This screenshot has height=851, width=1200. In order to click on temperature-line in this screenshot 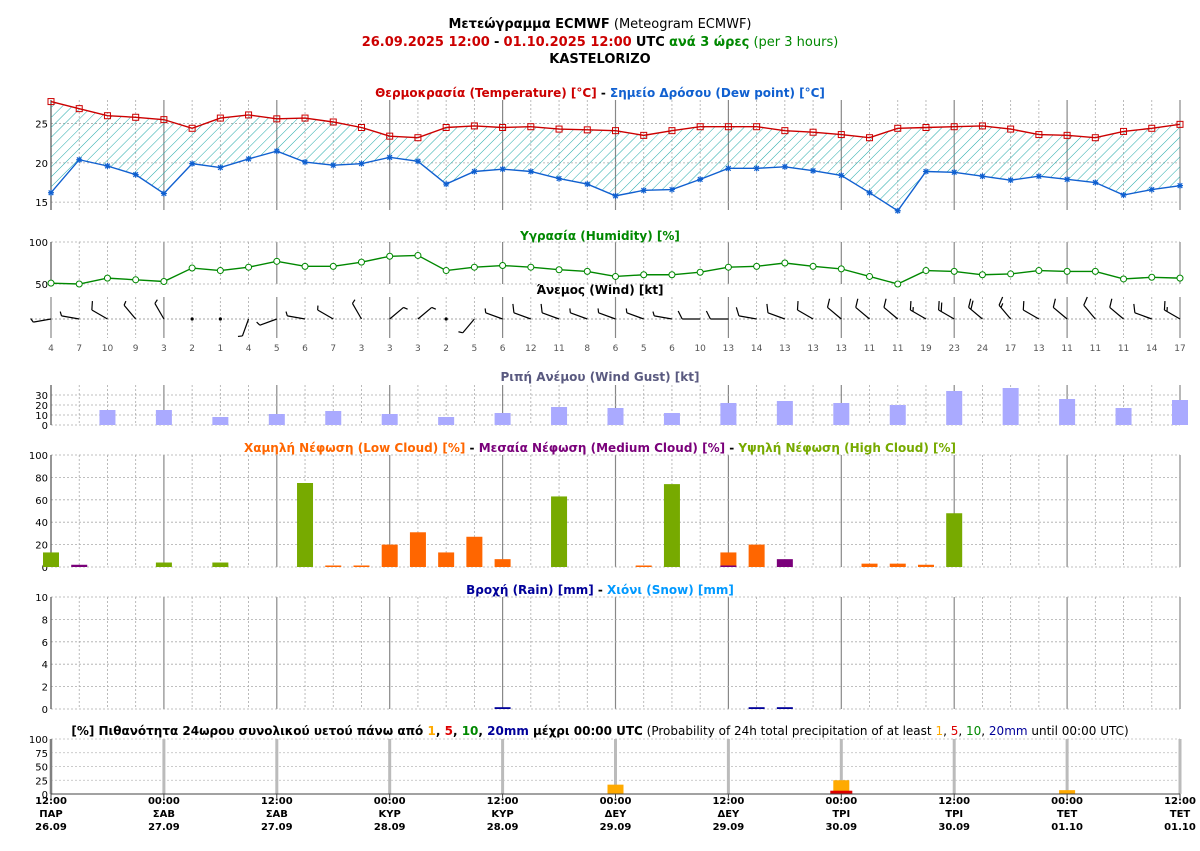, I will do `click(615, 119)`.